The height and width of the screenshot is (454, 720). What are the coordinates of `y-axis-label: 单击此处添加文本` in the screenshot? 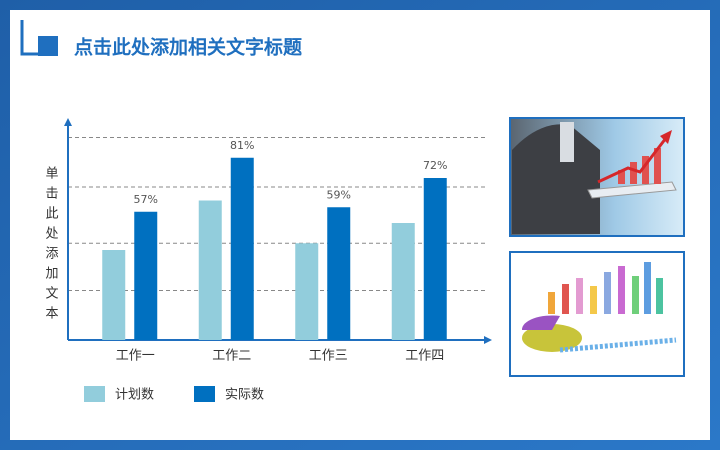 It's located at (51, 246).